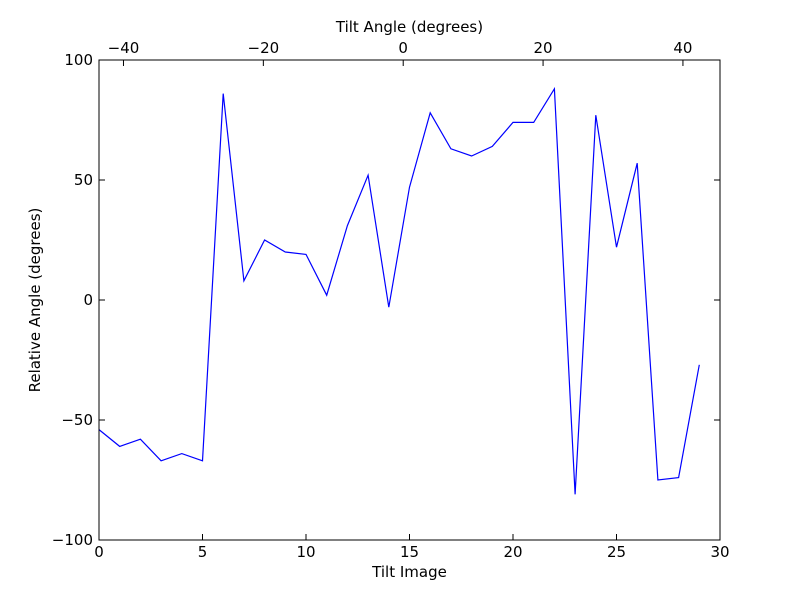  Describe the element at coordinates (719, 552) in the screenshot. I see `x-tick-label: 30` at that location.